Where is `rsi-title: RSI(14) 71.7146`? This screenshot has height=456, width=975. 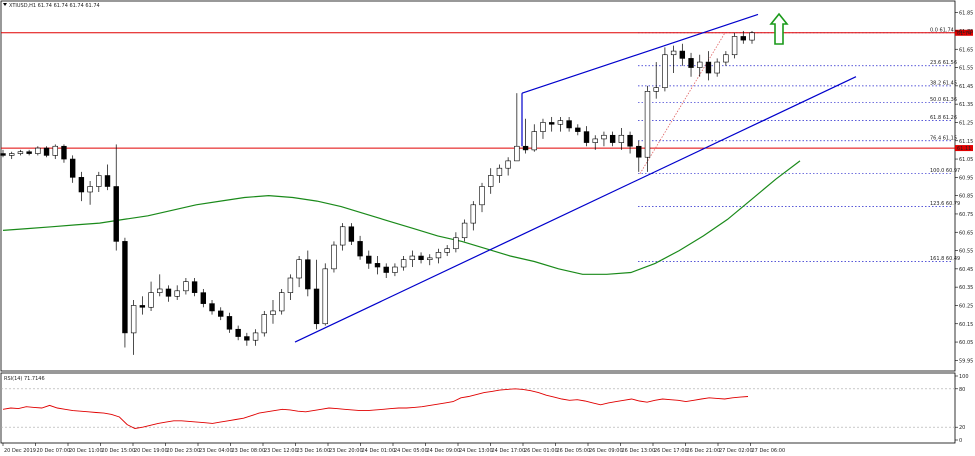 rsi-title: RSI(14) 71.7146 is located at coordinates (24, 379).